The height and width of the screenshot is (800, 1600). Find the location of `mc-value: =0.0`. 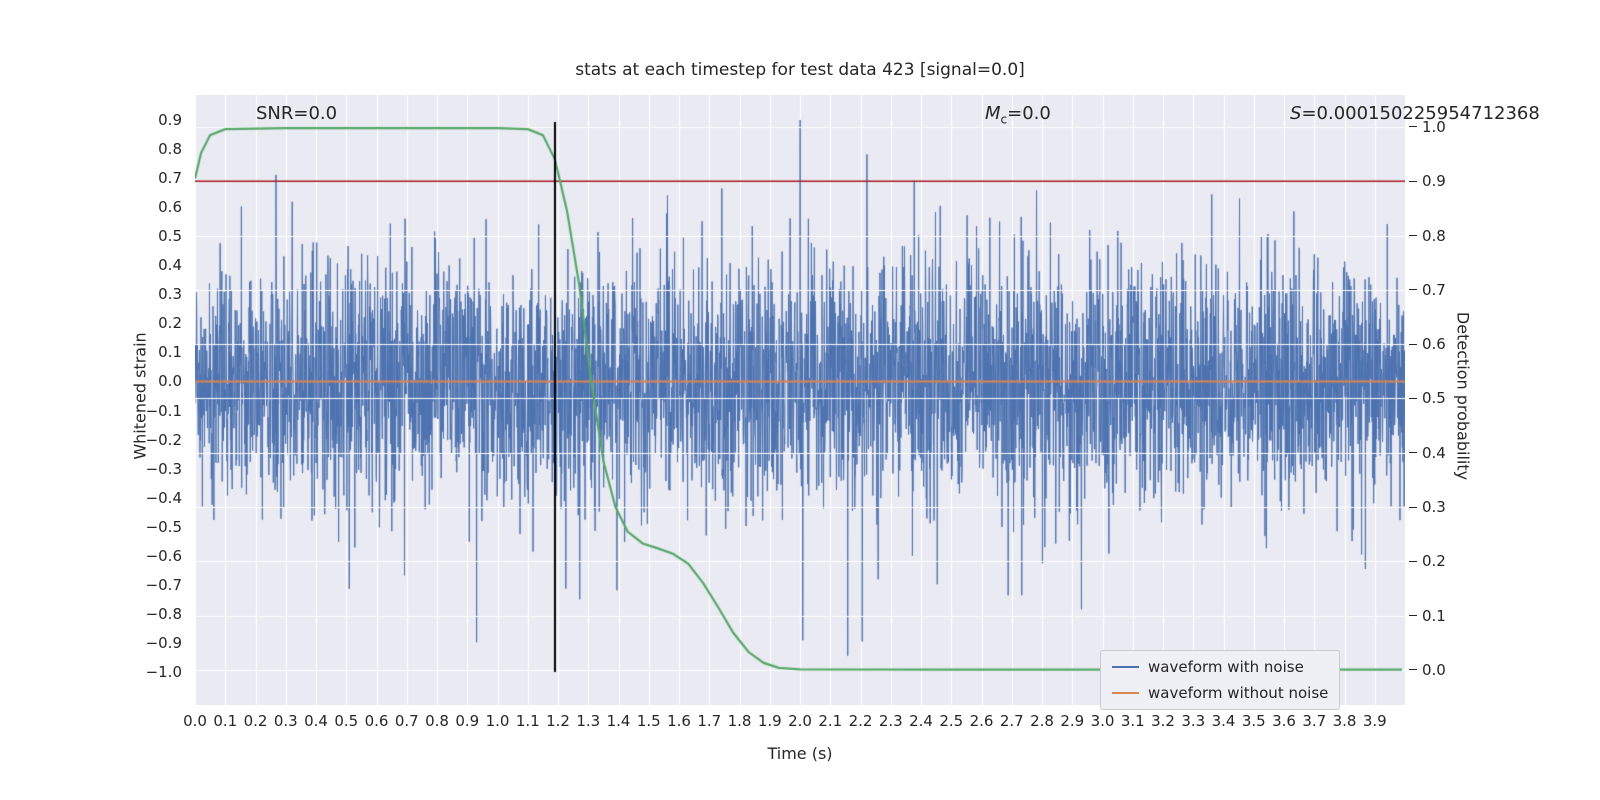

mc-value: =0.0 is located at coordinates (1029, 113).